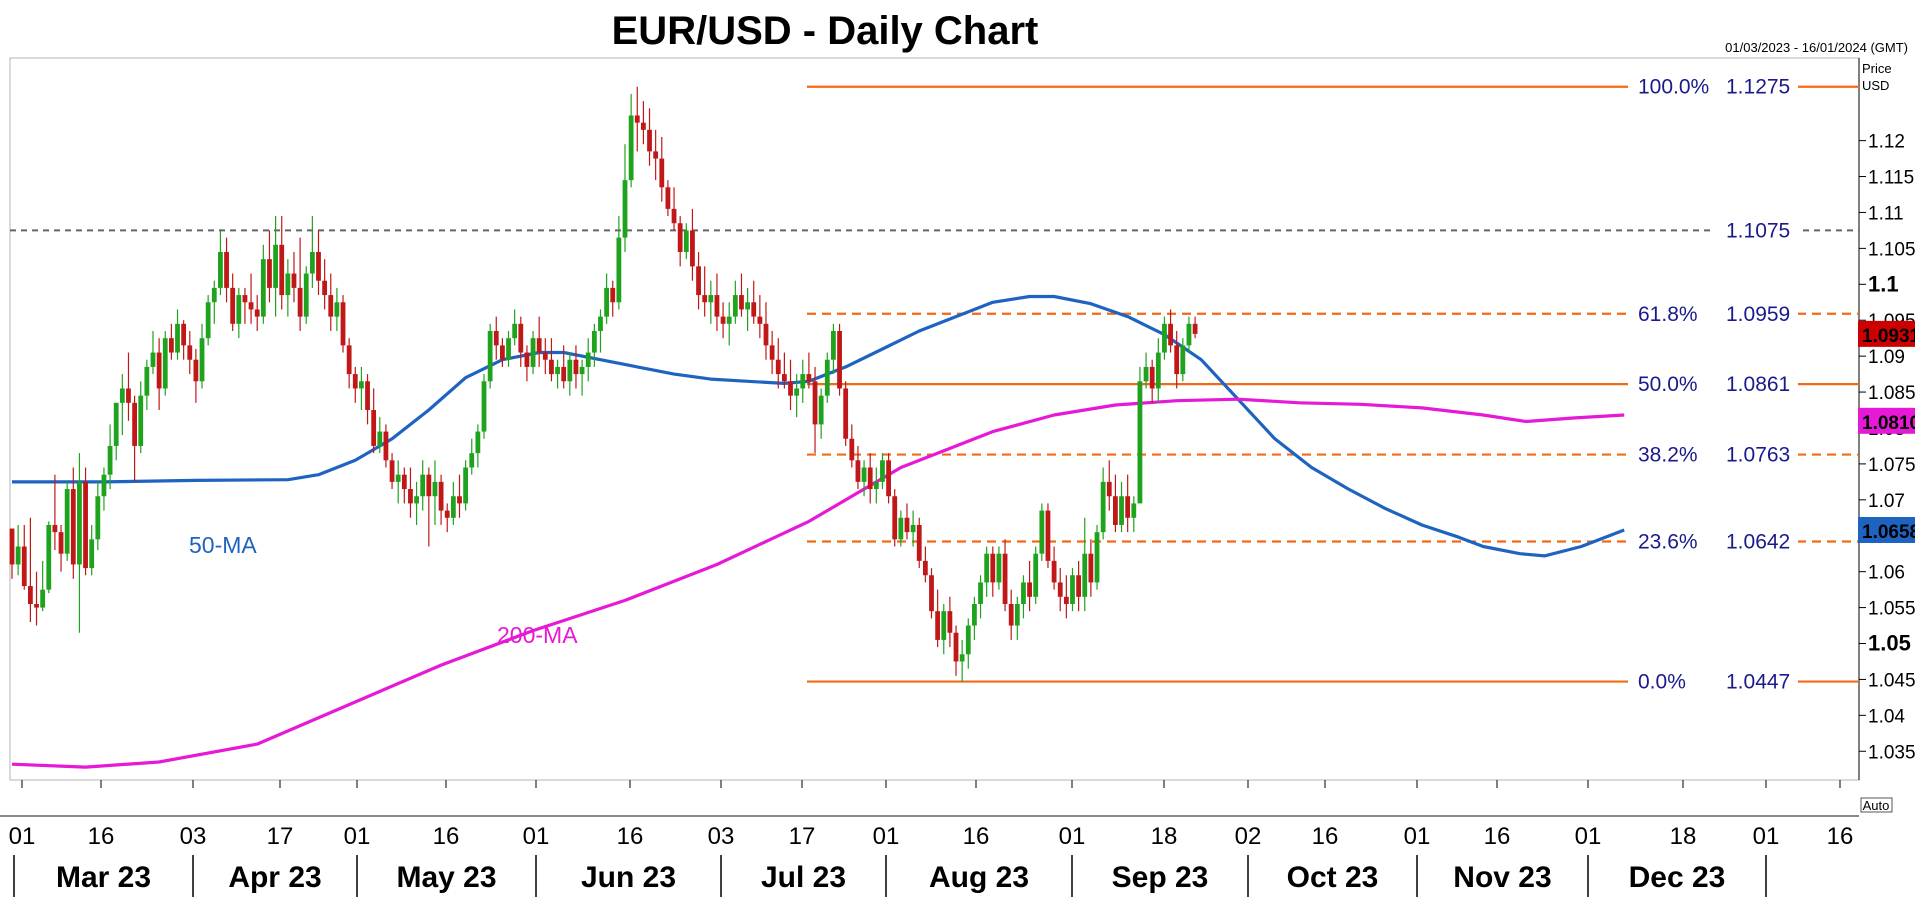 This screenshot has width=1915, height=918. I want to click on auto-button: Auto, so click(1876, 805).